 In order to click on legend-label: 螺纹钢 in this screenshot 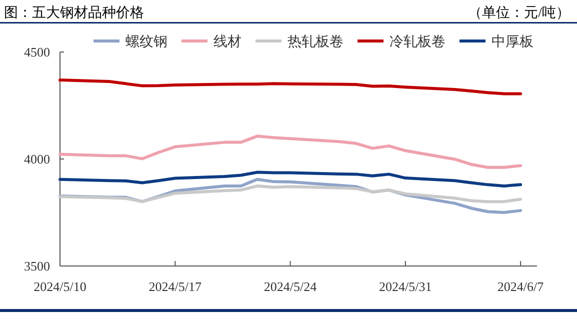, I will do `click(147, 42)`.